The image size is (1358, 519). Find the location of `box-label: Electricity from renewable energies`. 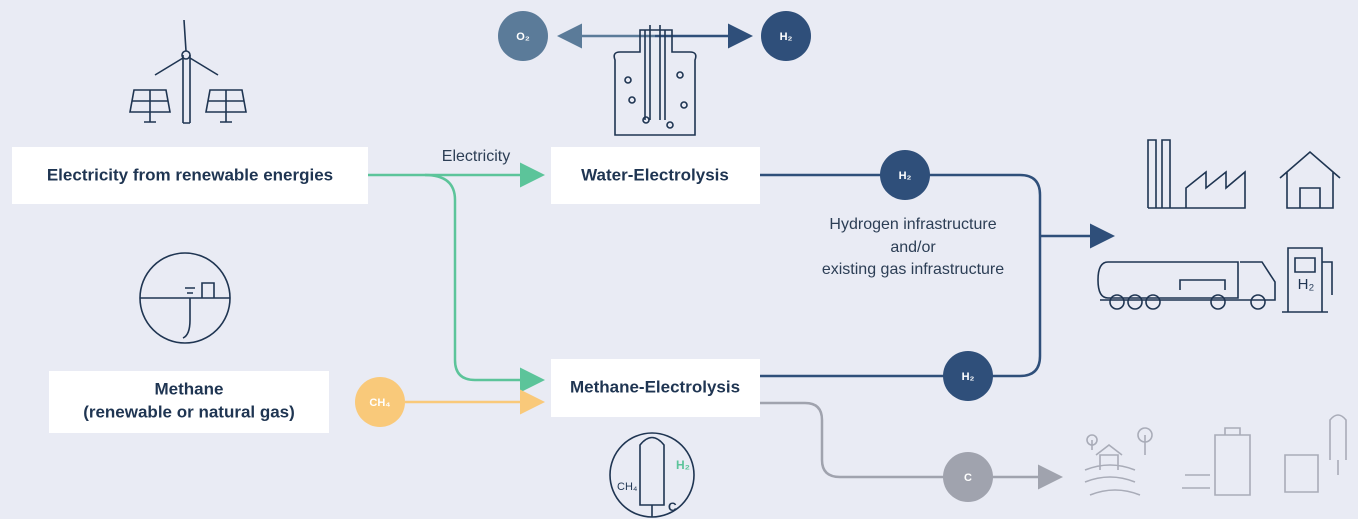

box-label: Electricity from renewable energies is located at coordinates (190, 174).